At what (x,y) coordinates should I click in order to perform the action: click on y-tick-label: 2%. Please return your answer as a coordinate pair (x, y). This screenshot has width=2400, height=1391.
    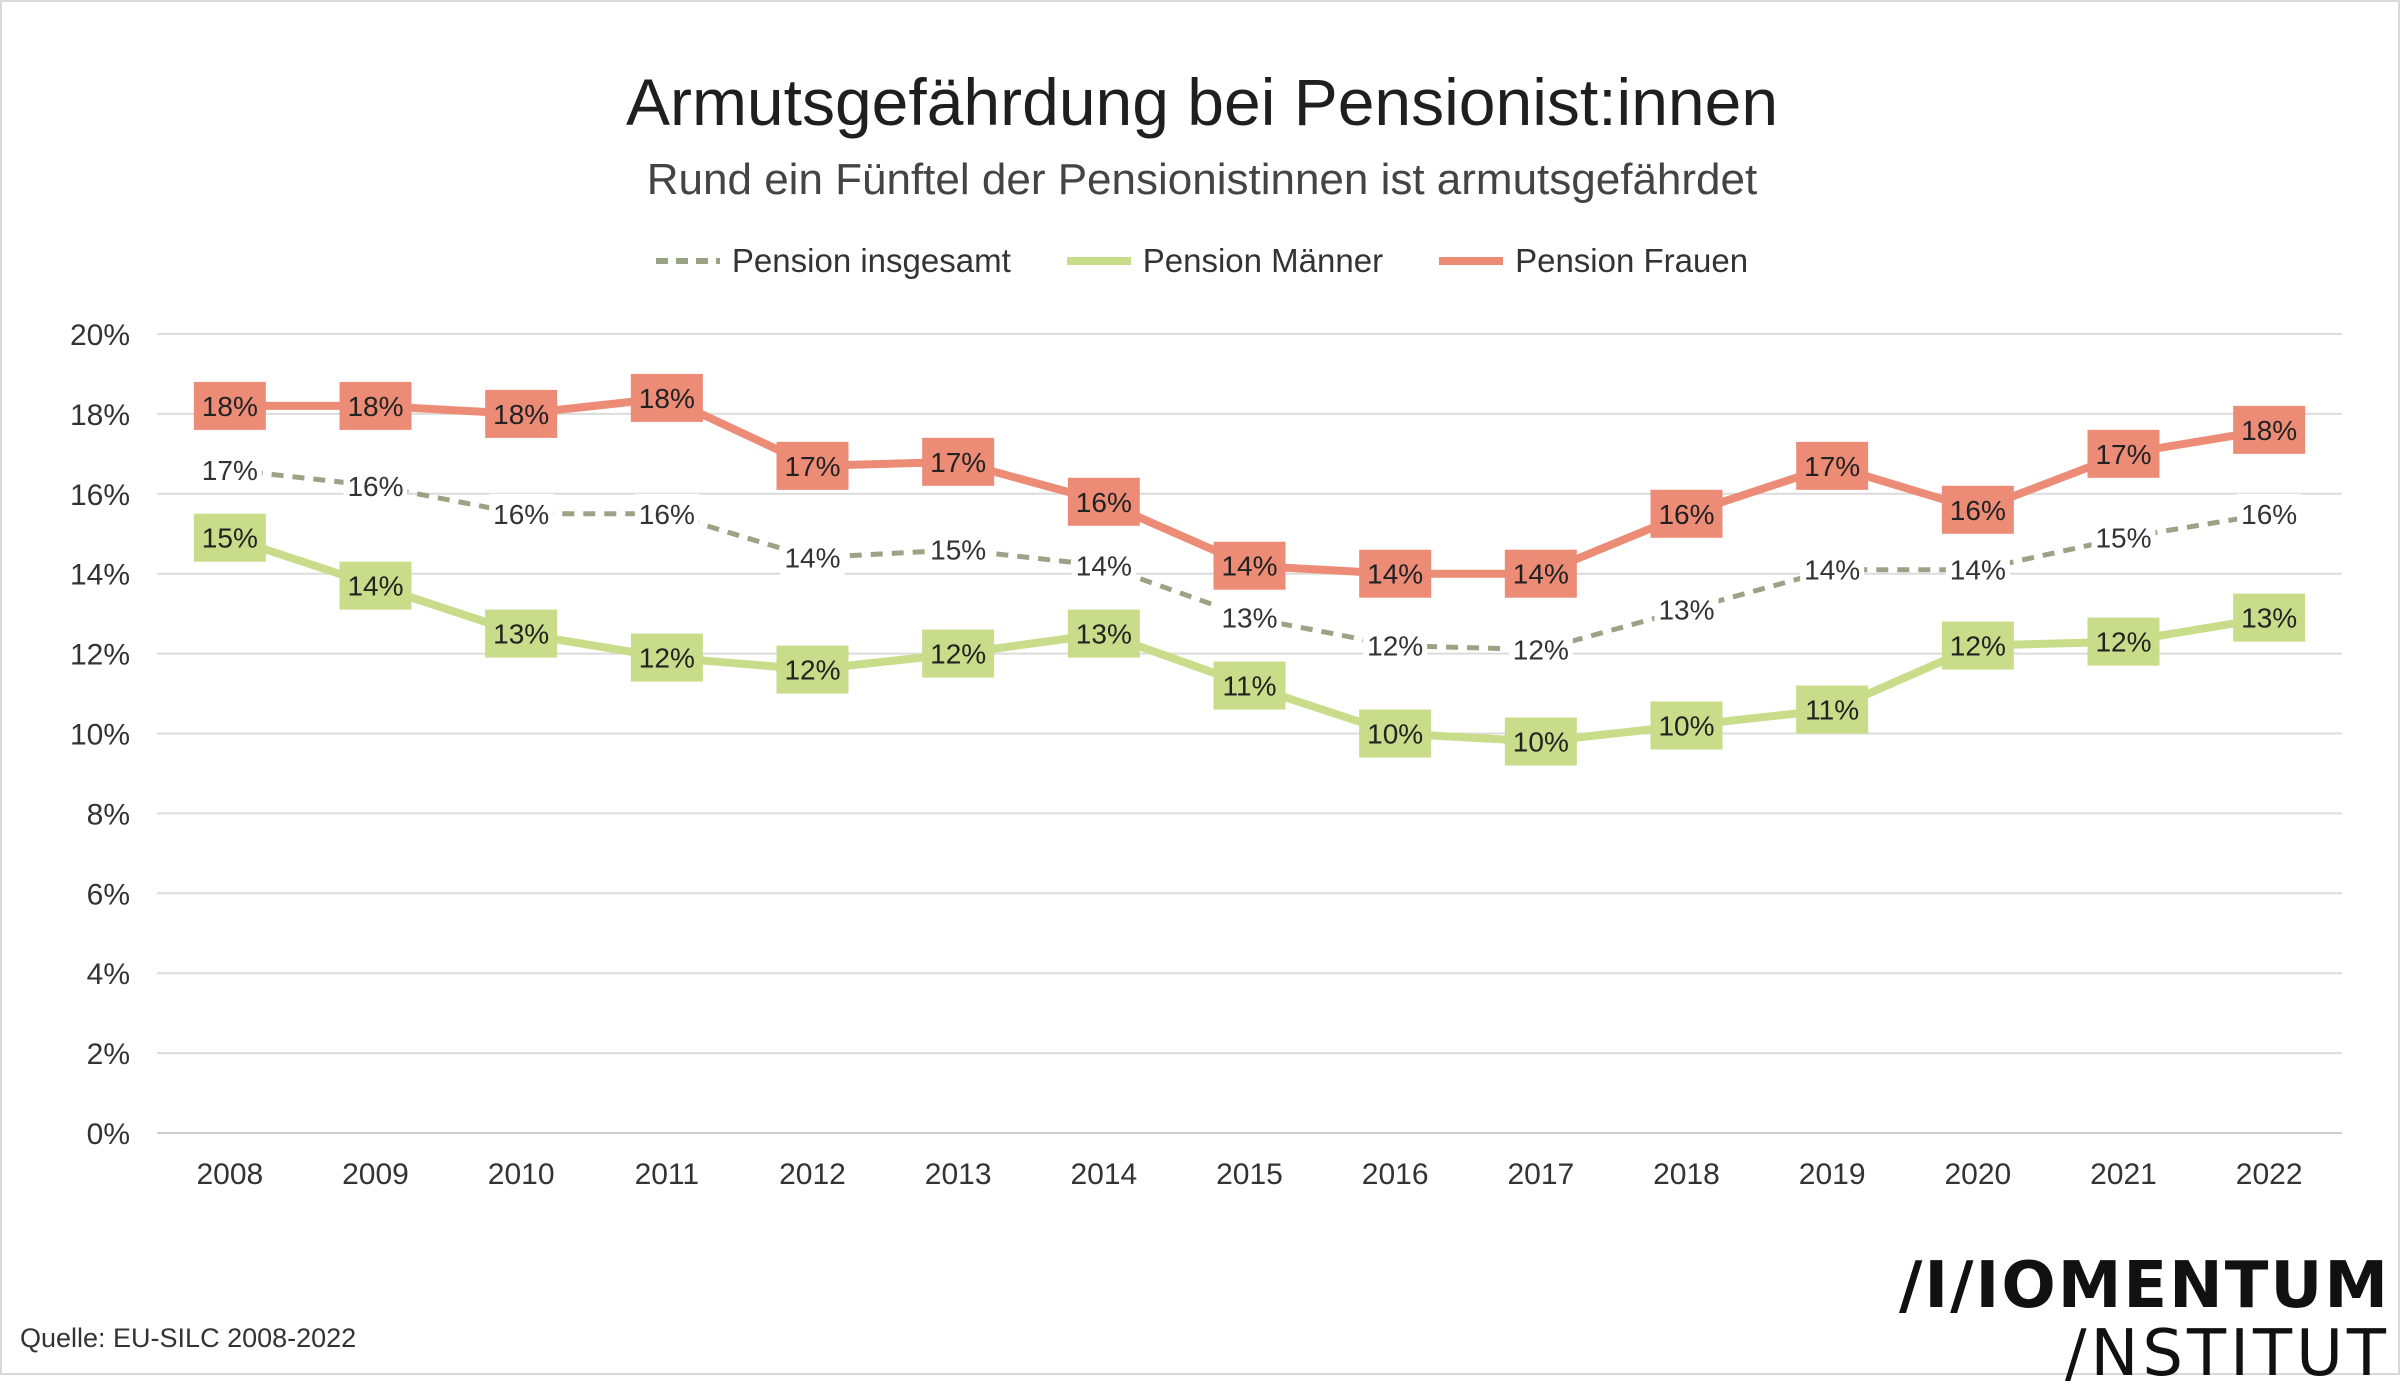
    Looking at the image, I should click on (108, 1054).